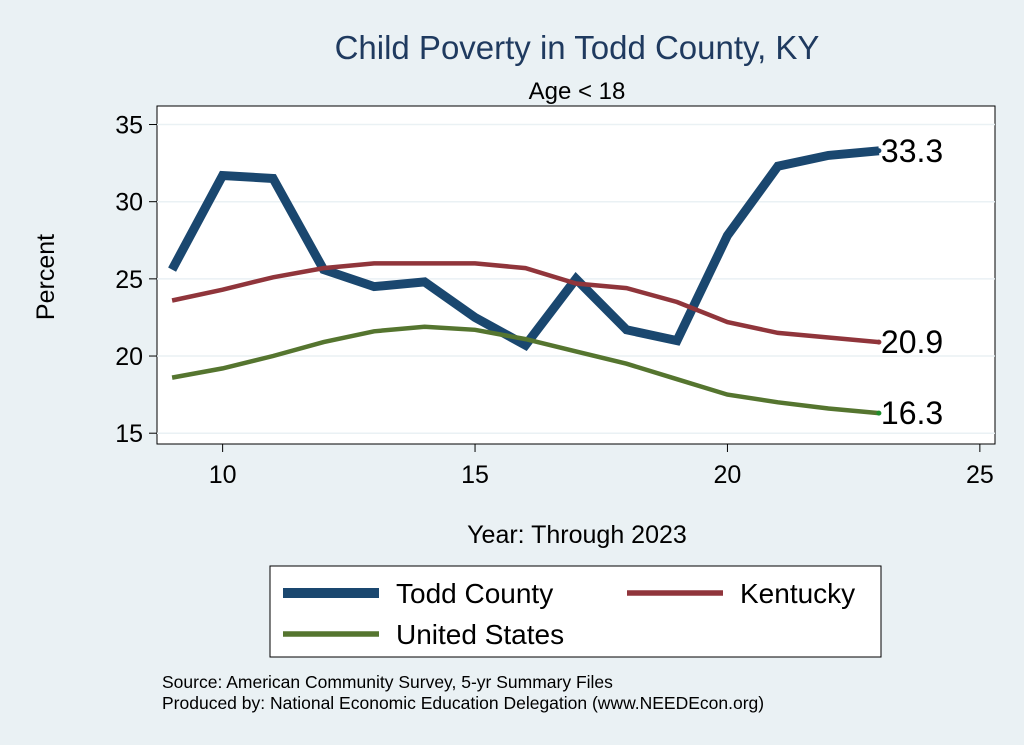 The image size is (1024, 745). What do you see at coordinates (879, 151) in the screenshot?
I see `end-point-todd-county` at bounding box center [879, 151].